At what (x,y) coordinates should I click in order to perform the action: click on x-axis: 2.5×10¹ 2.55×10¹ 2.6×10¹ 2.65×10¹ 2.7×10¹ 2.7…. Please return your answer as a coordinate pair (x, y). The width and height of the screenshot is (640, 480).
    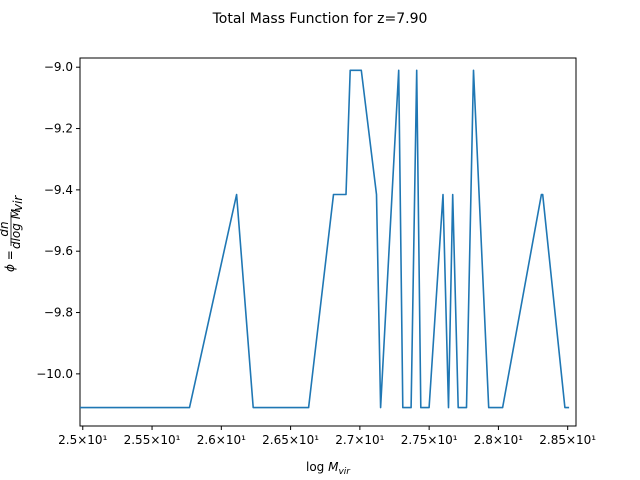
    Looking at the image, I should click on (327, 436).